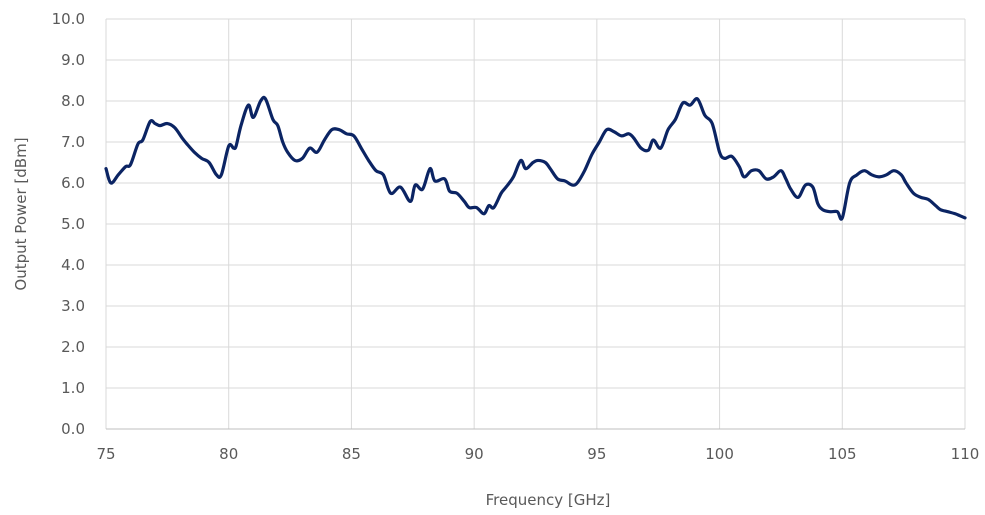  What do you see at coordinates (842, 454) in the screenshot?
I see `x-tick-label: 105` at bounding box center [842, 454].